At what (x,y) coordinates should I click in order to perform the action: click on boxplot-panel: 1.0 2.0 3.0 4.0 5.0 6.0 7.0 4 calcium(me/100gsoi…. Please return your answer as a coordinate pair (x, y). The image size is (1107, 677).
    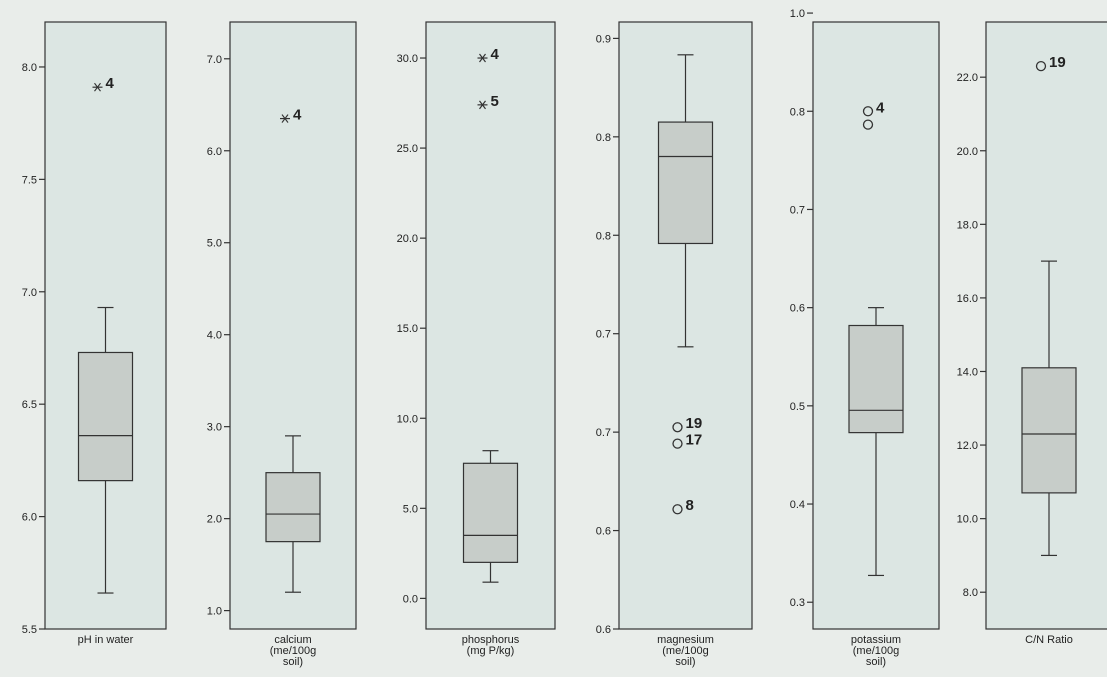
    Looking at the image, I should click on (282, 344).